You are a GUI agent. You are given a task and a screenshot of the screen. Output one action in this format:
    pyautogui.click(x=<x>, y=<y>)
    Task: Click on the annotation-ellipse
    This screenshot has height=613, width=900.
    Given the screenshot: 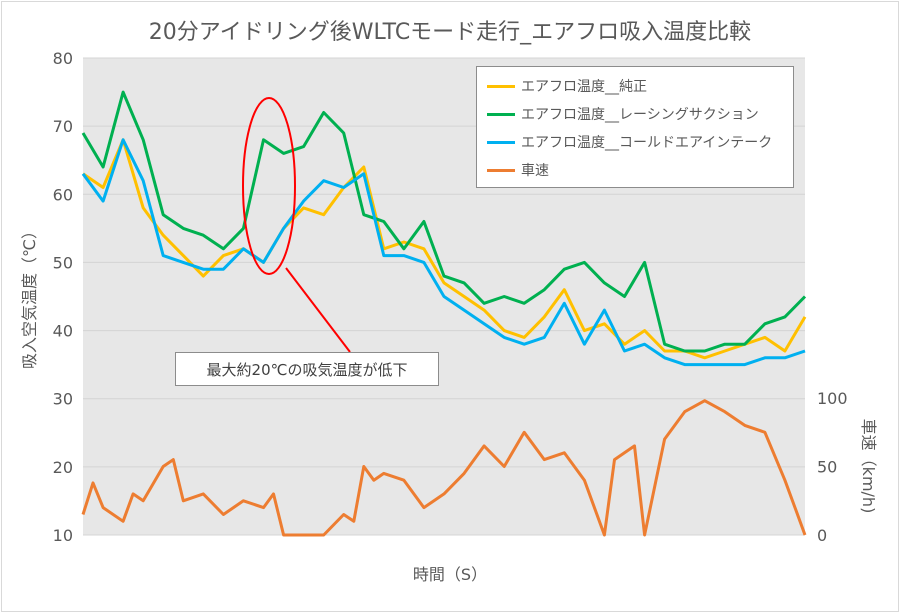 What is the action you would take?
    pyautogui.click(x=269, y=186)
    